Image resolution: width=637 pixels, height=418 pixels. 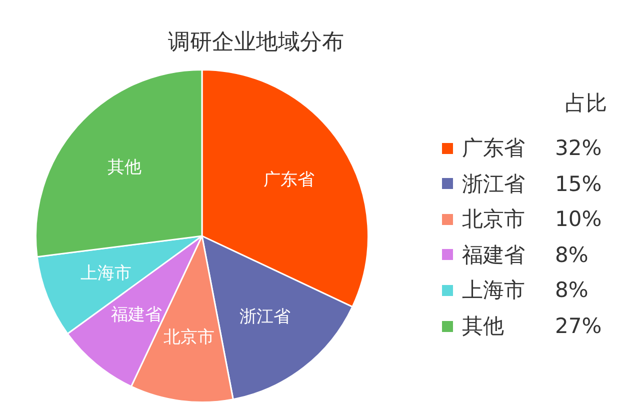 What do you see at coordinates (578, 220) in the screenshot?
I see `data-label: 10%` at bounding box center [578, 220].